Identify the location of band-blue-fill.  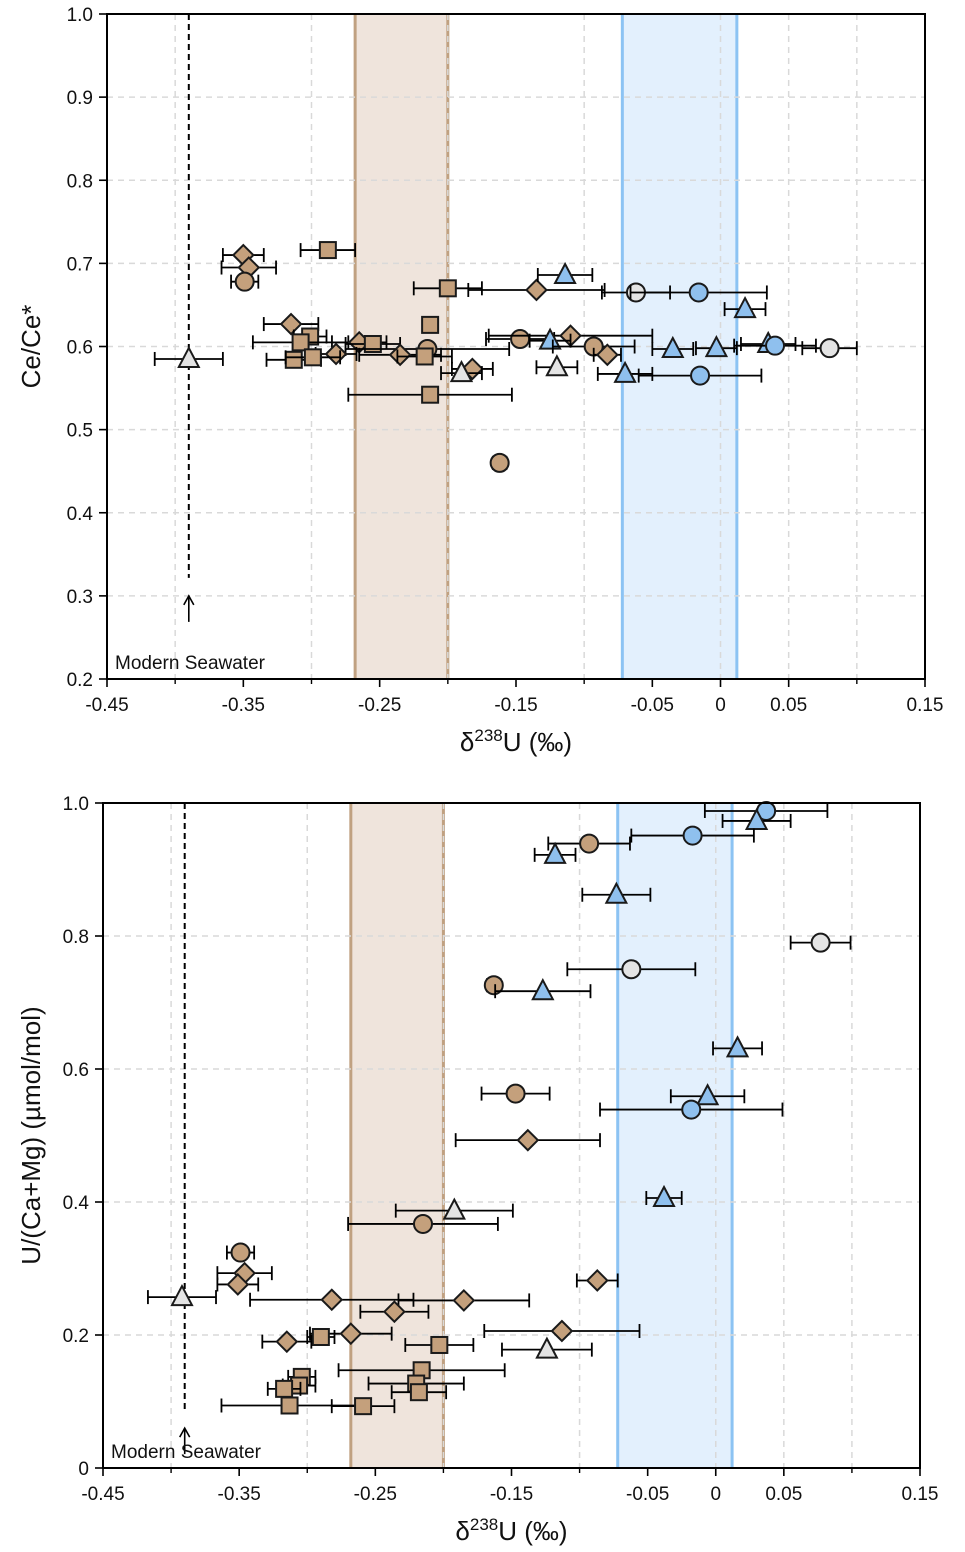
(675, 1135).